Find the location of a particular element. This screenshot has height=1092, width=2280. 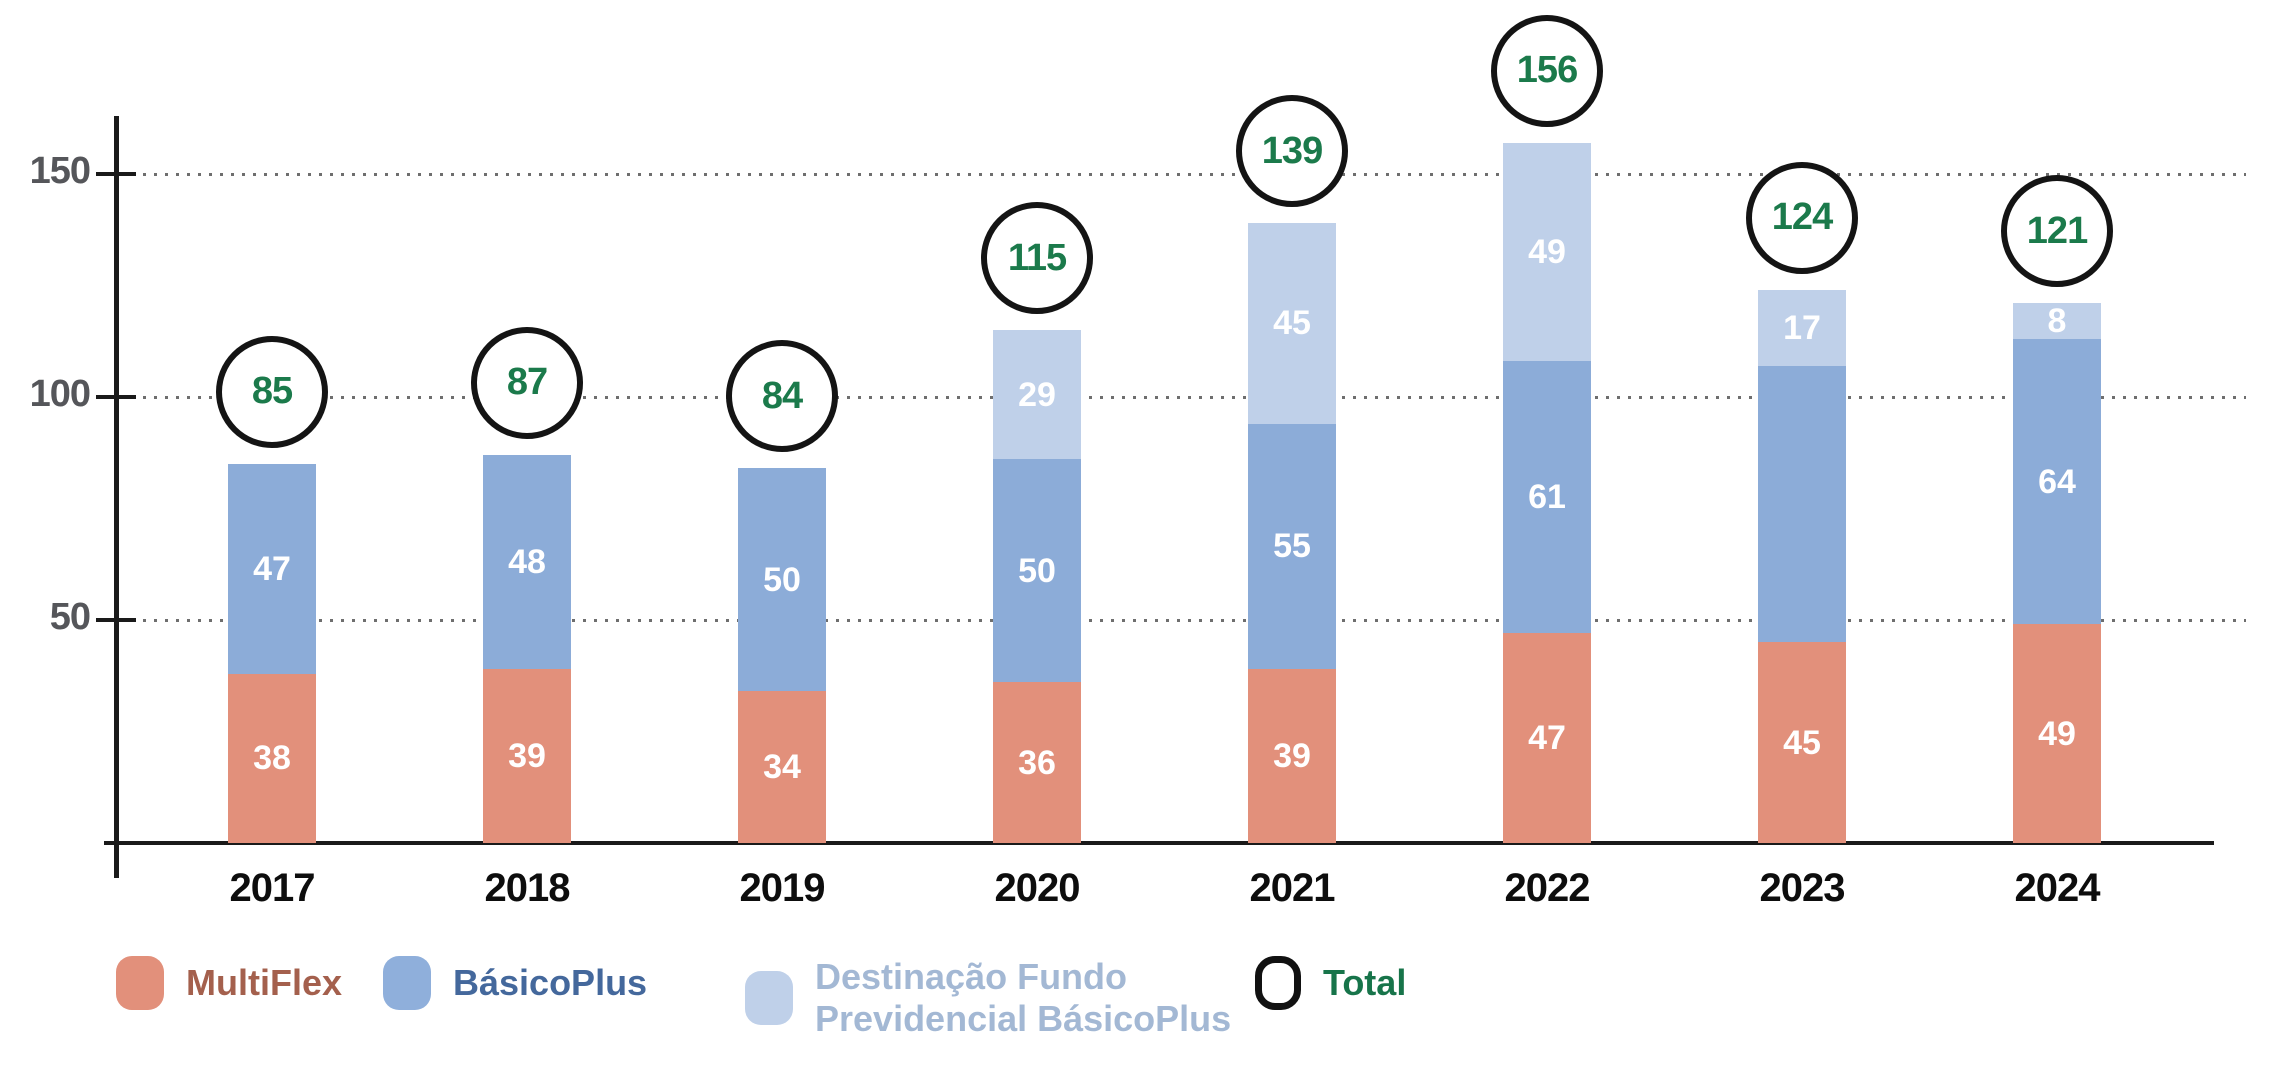

x-axis-label-2022: 2022 is located at coordinates (1547, 888).